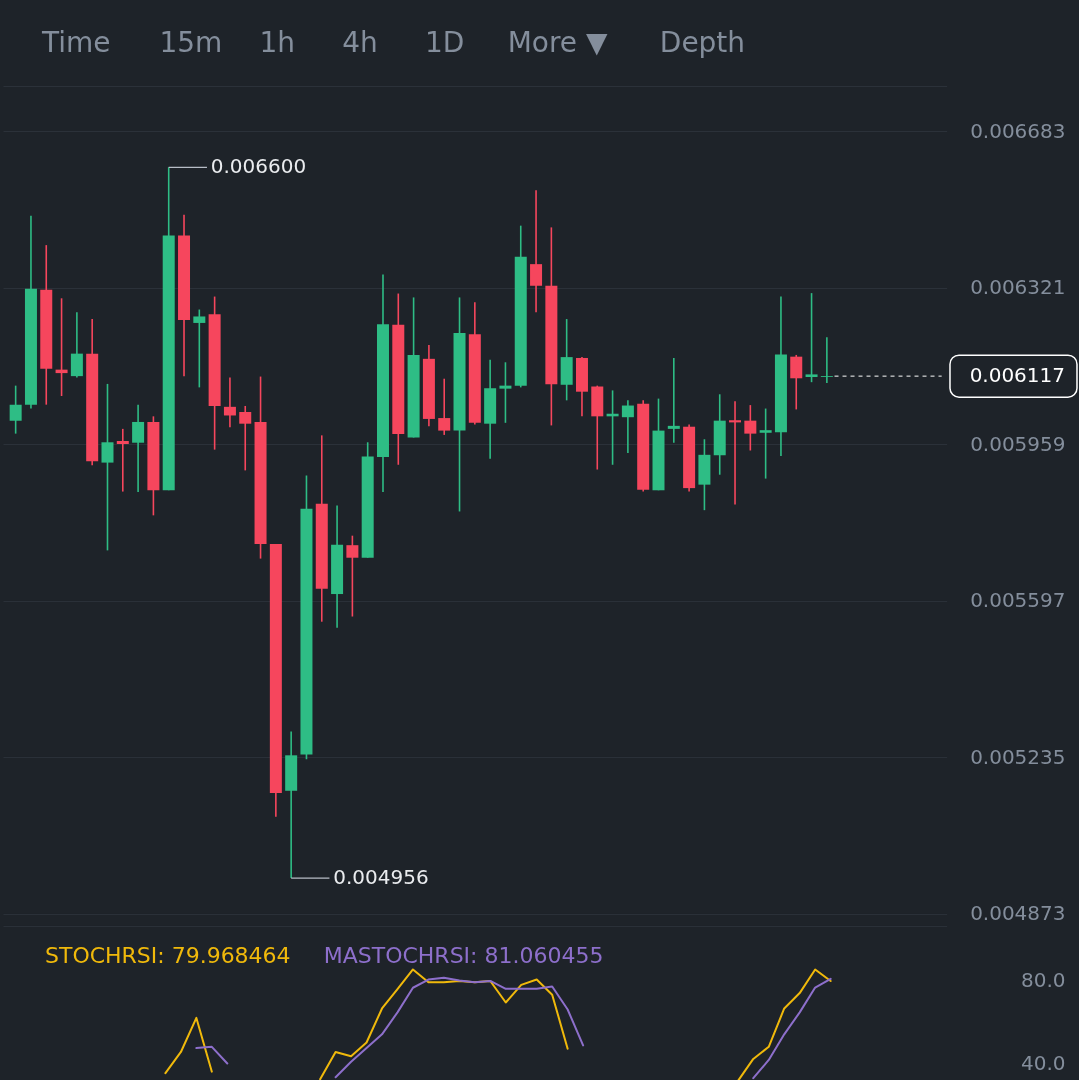 The image size is (1080, 1080). What do you see at coordinates (1017, 375) in the screenshot?
I see `ref-line-label: 0.006117` at bounding box center [1017, 375].